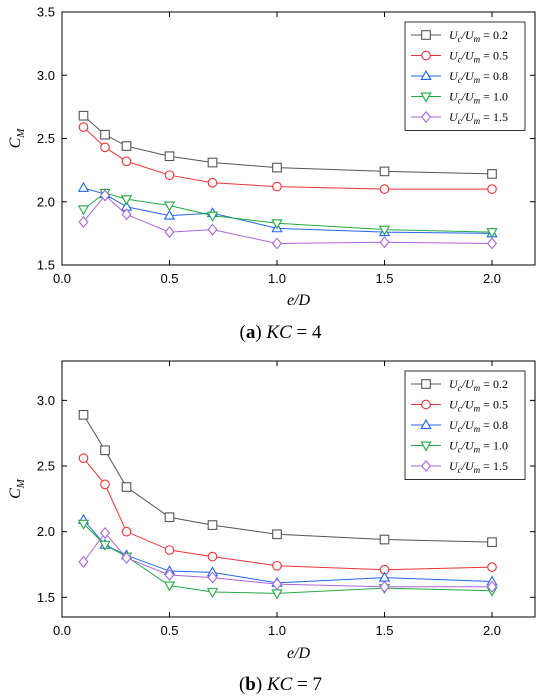 The height and width of the screenshot is (699, 550). What do you see at coordinates (46, 138) in the screenshot?
I see `y-tick-label: 2.5` at bounding box center [46, 138].